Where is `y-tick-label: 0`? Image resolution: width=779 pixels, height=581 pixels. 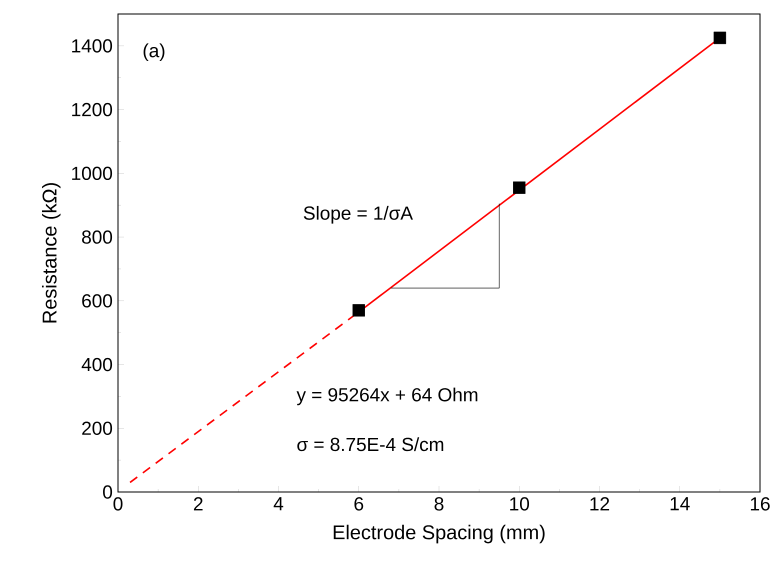 y-tick-label: 0 is located at coordinates (107, 492).